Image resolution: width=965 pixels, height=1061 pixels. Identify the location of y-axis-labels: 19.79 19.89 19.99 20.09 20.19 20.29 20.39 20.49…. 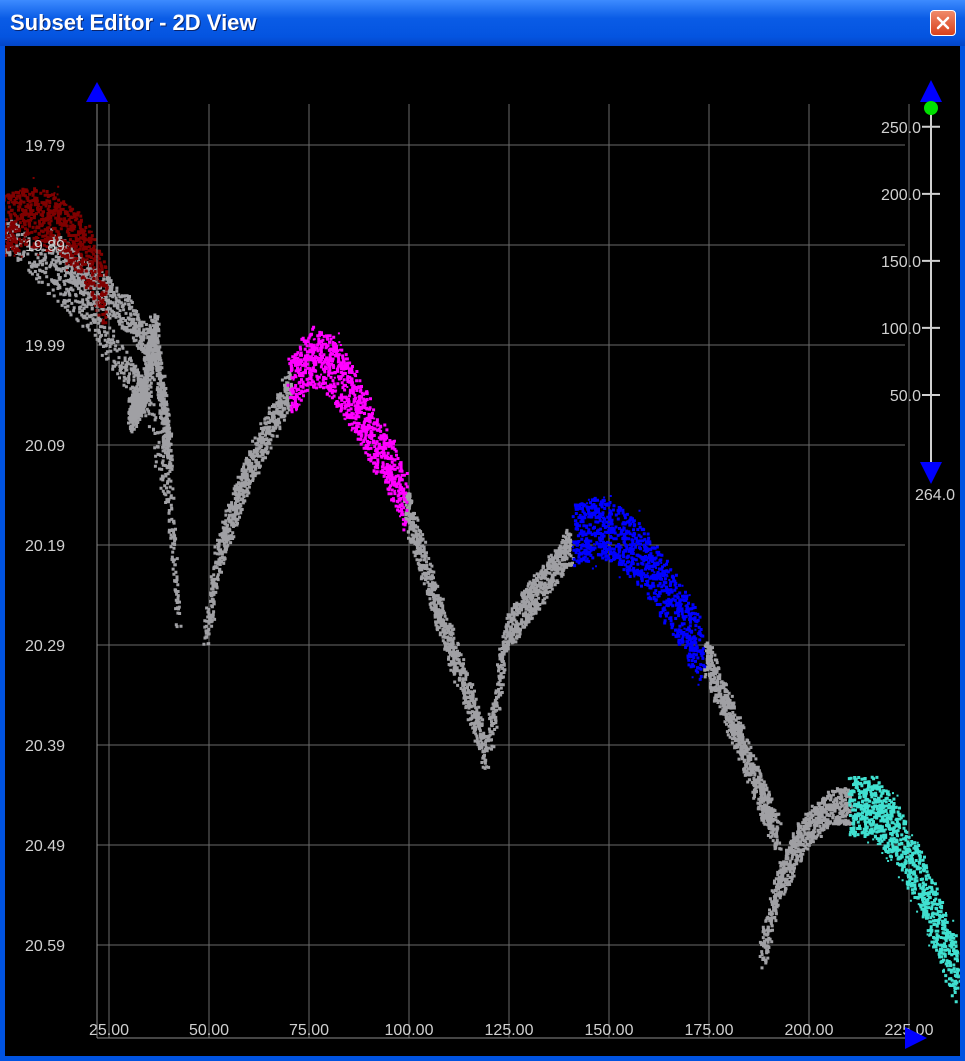
(45, 546).